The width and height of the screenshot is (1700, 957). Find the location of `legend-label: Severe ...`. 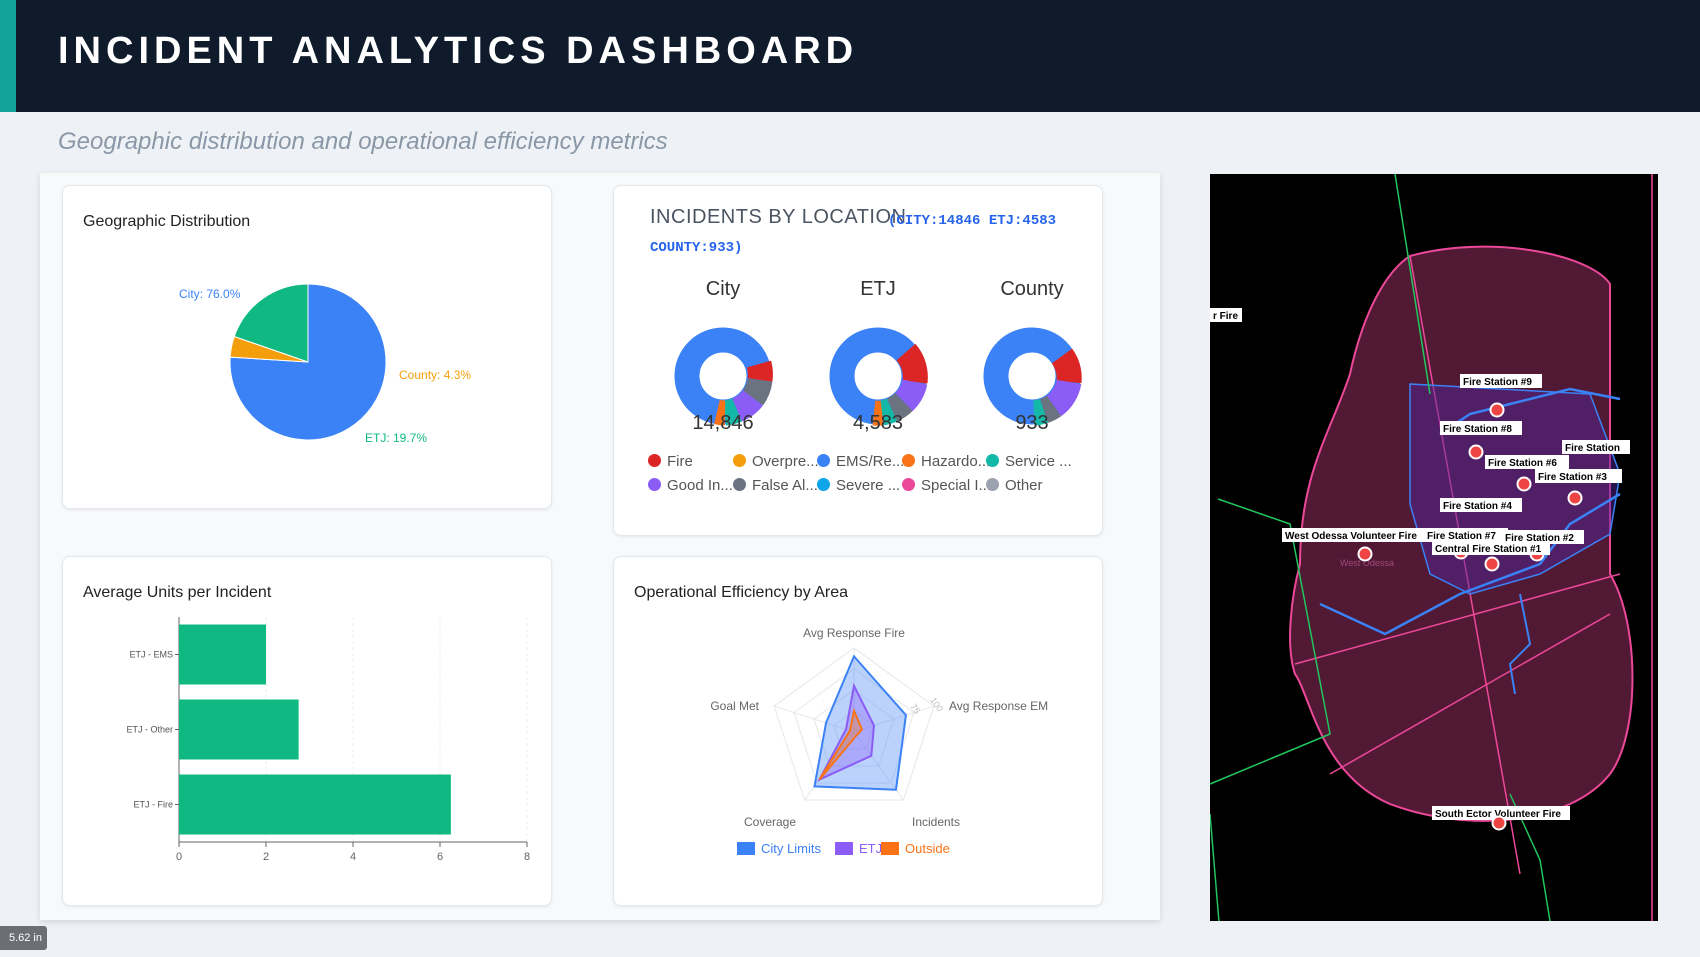

legend-label: Severe ... is located at coordinates (868, 485).